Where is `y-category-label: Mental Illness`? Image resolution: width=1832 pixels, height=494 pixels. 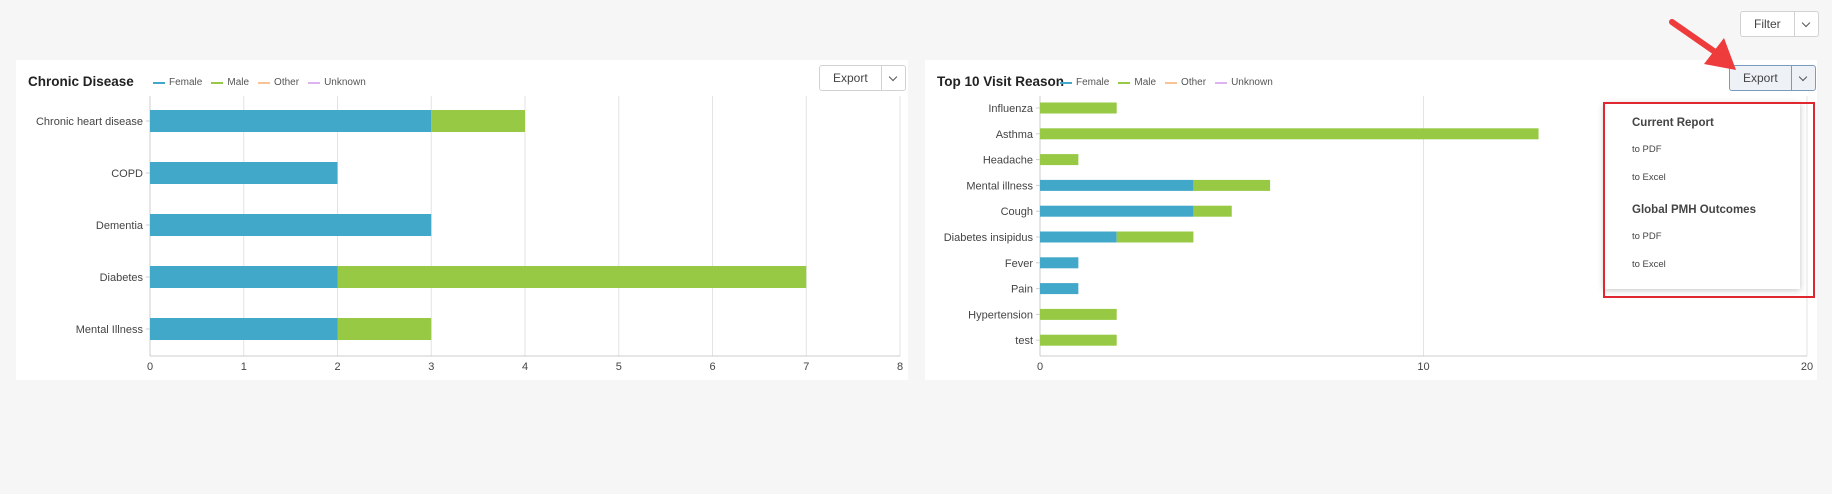
y-category-label: Mental Illness is located at coordinates (110, 330).